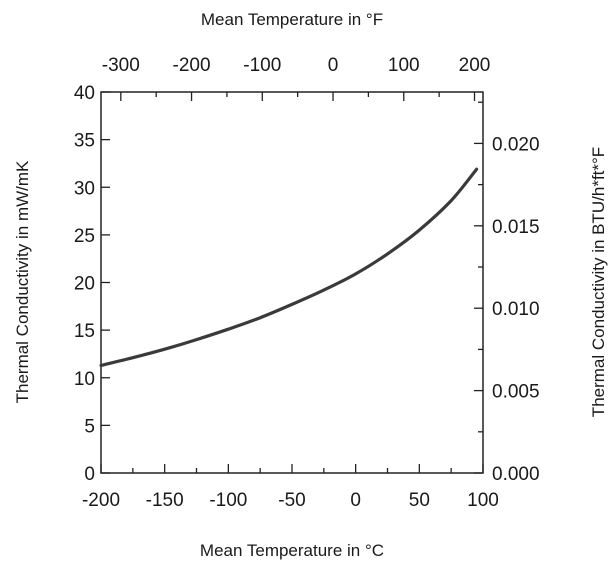 This screenshot has height=562, width=614. Describe the element at coordinates (475, 65) in the screenshot. I see `x-top-tick-label: 200` at that location.